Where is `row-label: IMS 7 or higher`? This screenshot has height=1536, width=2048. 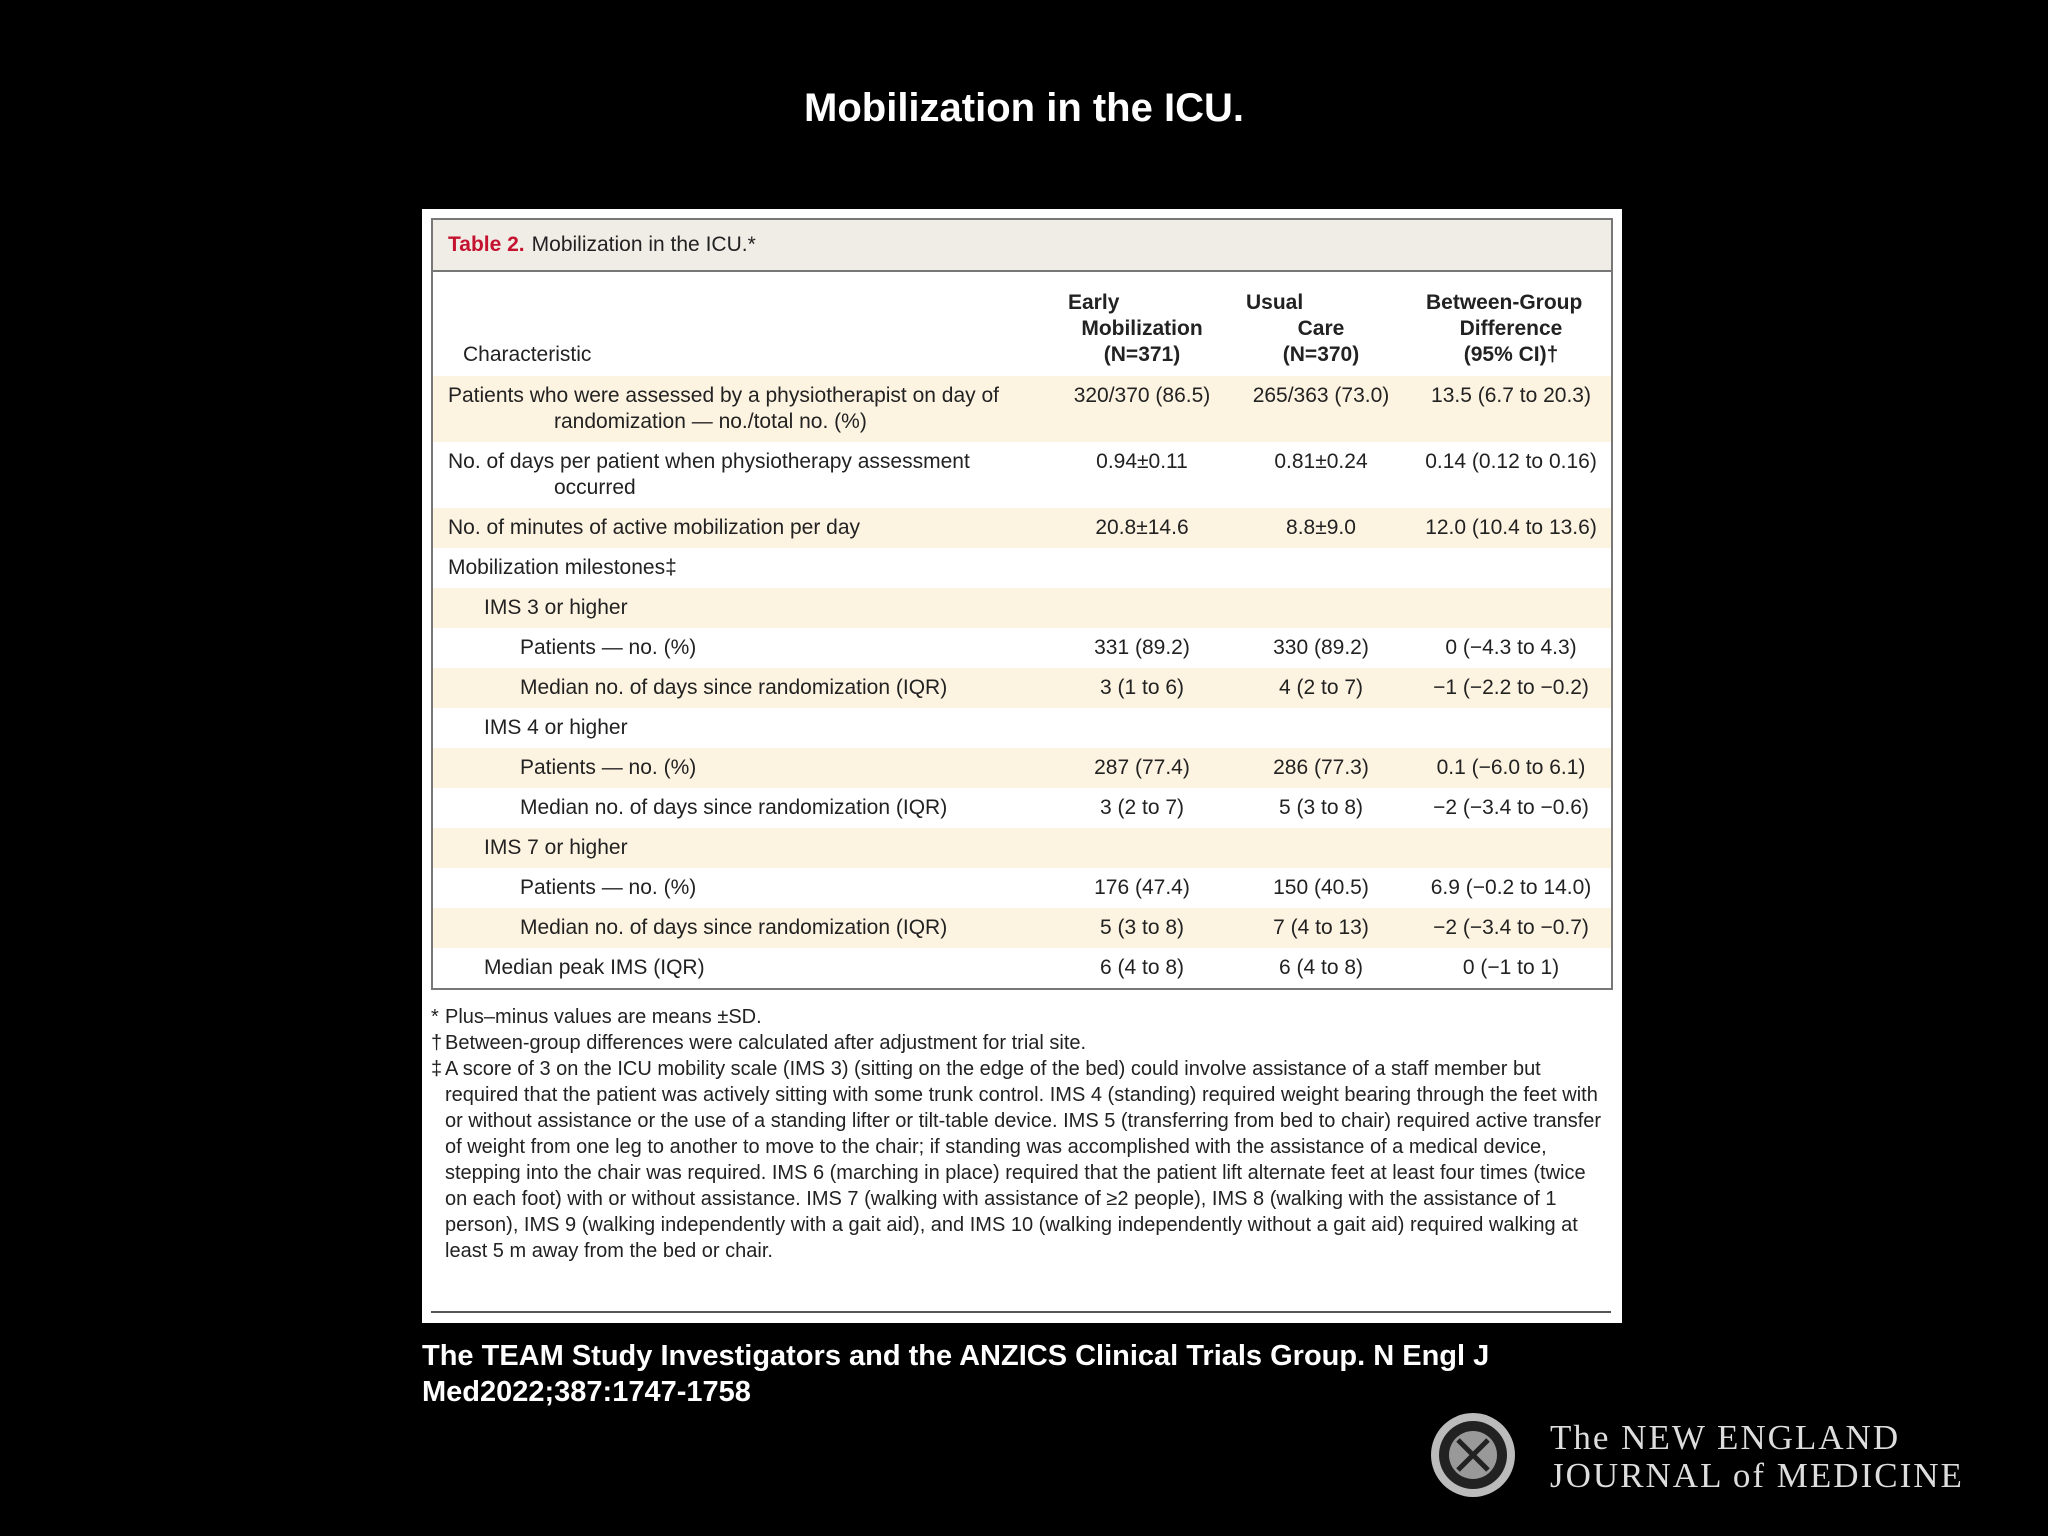
row-label: IMS 7 or higher is located at coordinates (556, 847).